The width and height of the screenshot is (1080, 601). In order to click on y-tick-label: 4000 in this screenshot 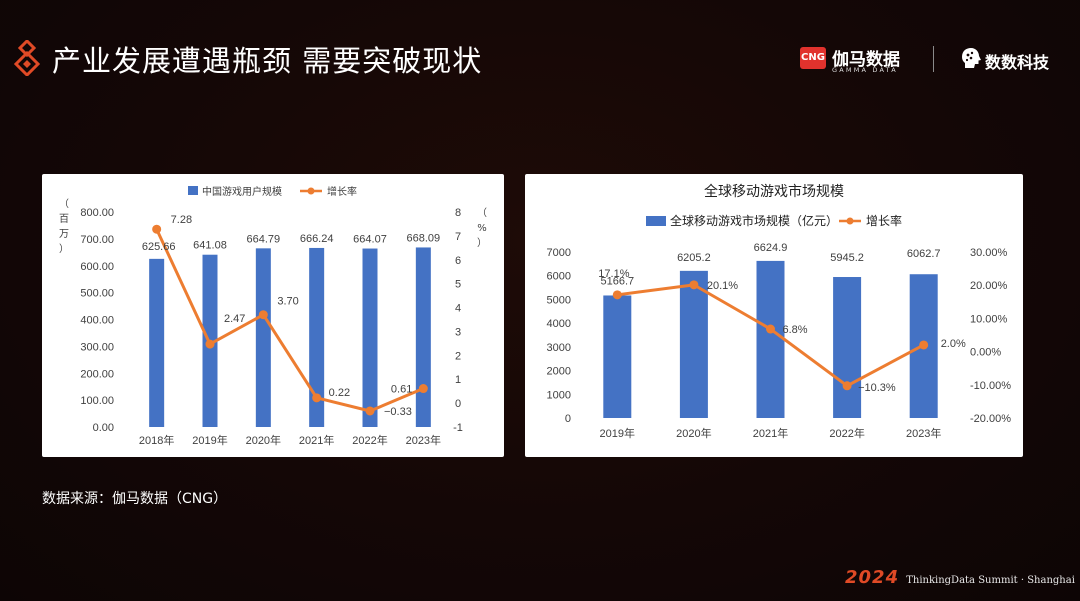, I will do `click(559, 324)`.